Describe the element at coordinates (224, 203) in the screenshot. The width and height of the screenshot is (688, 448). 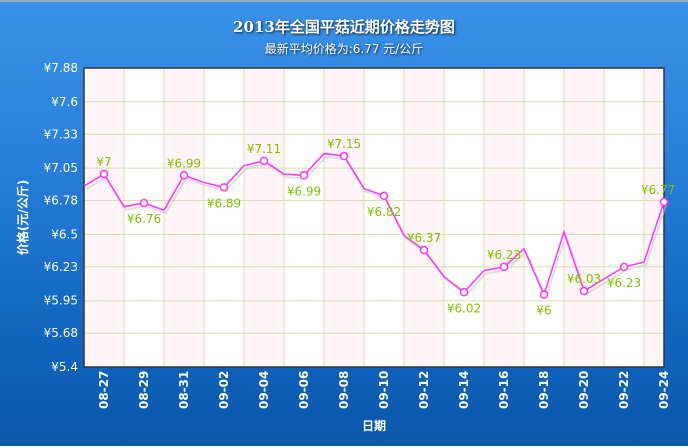
I see `data-label: ¥6.89` at that location.